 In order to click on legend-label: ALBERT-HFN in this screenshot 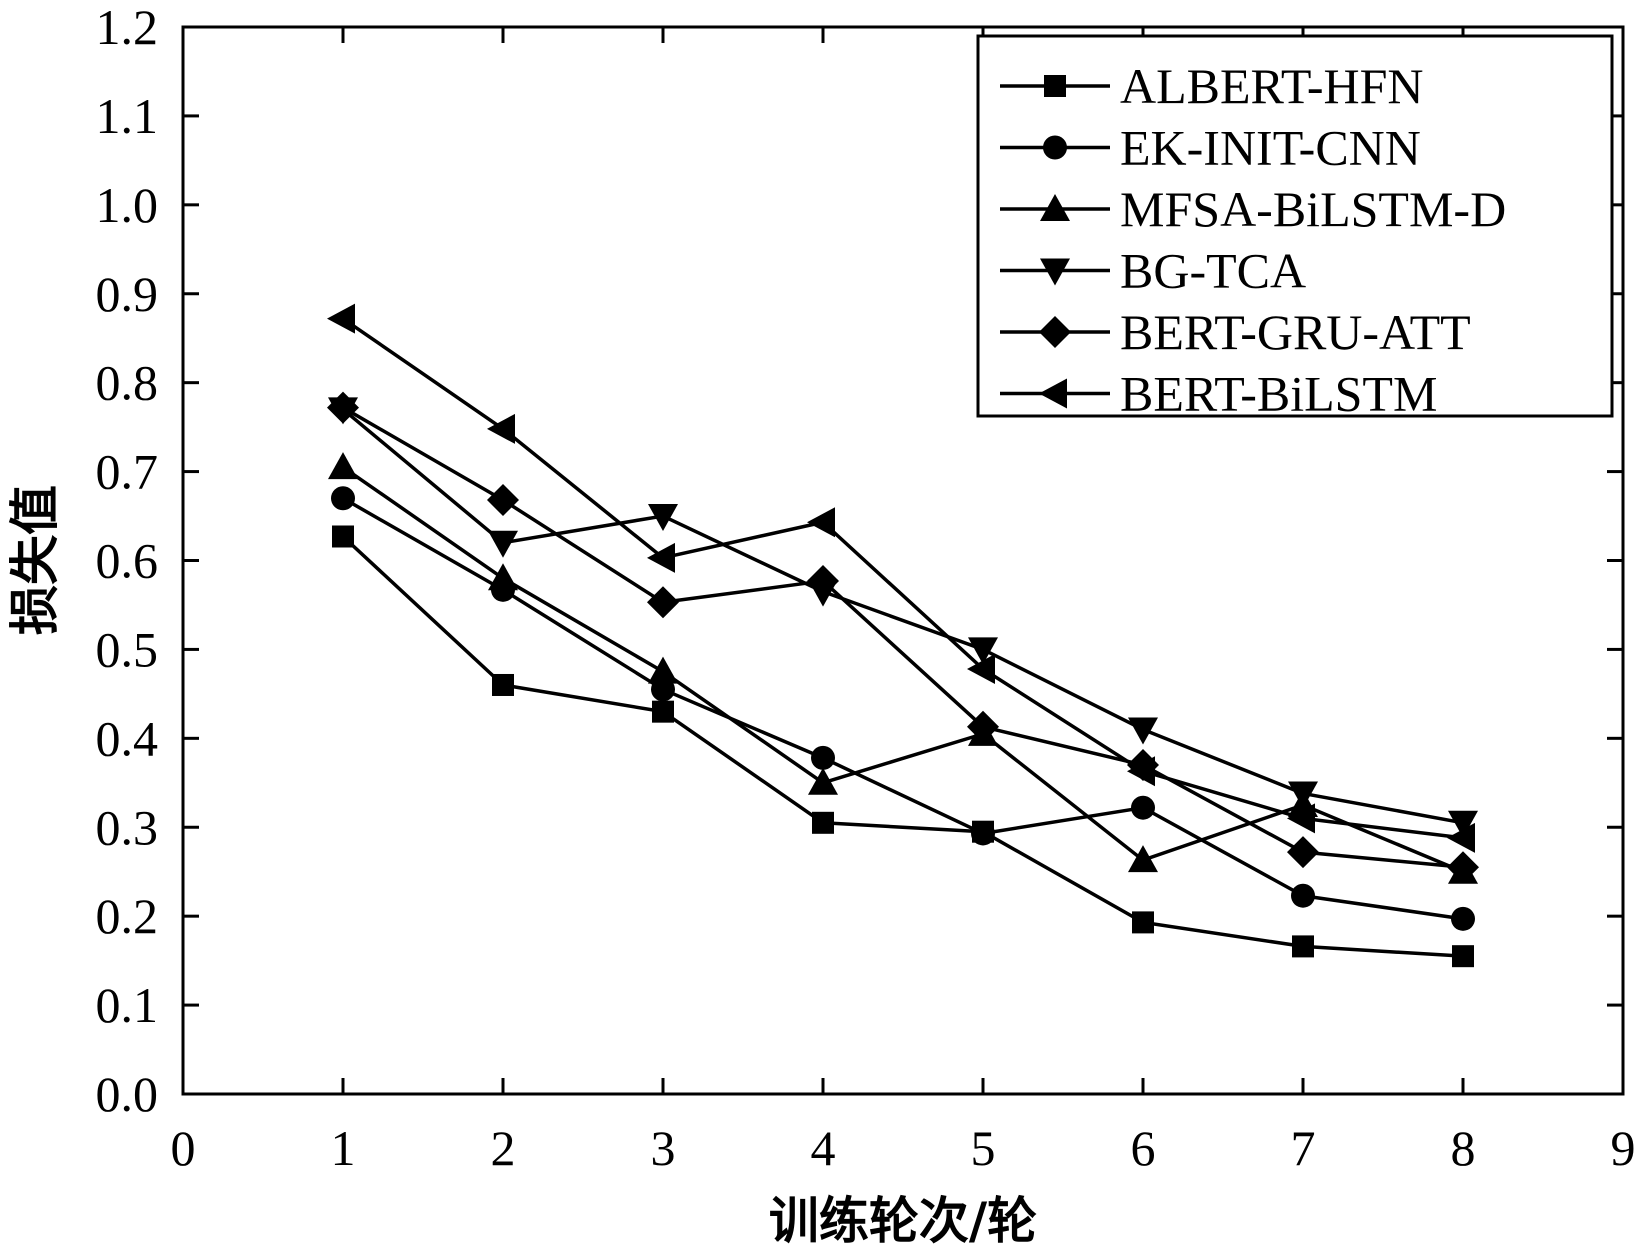, I will do `click(1272, 86)`.